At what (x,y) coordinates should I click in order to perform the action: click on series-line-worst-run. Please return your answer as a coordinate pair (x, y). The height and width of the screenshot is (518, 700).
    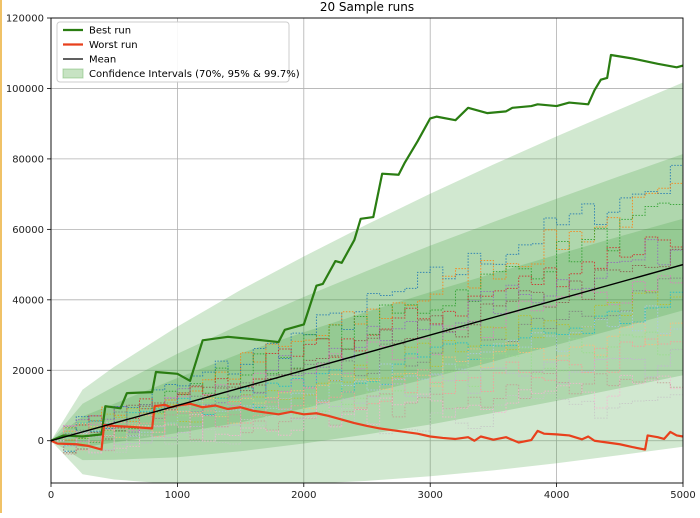
    Looking at the image, I should click on (367, 426).